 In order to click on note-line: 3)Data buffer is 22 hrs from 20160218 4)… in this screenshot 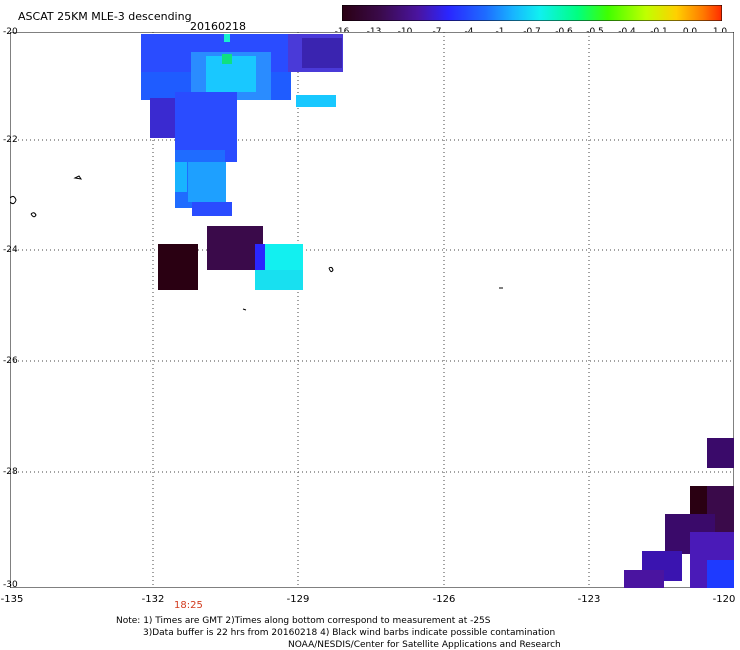, I will do `click(349, 633)`.